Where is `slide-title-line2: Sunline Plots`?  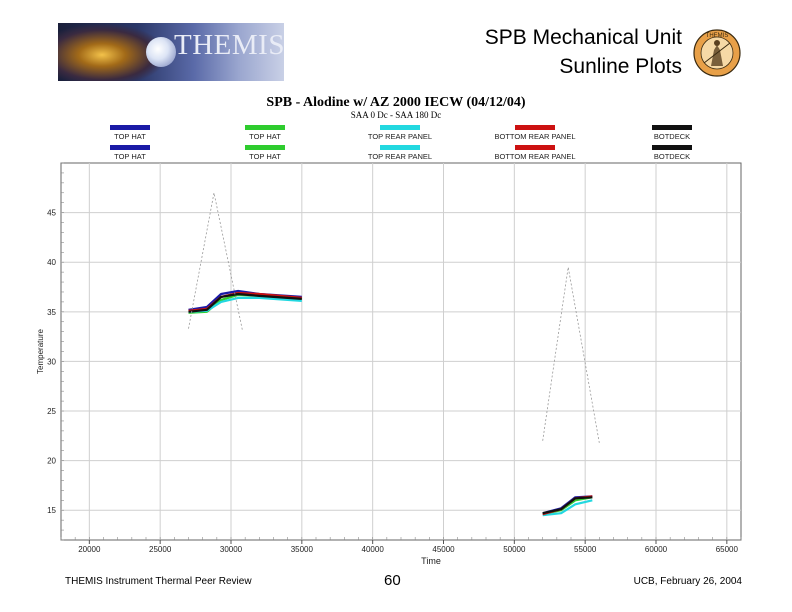
slide-title-line2: Sunline Plots is located at coordinates (620, 66).